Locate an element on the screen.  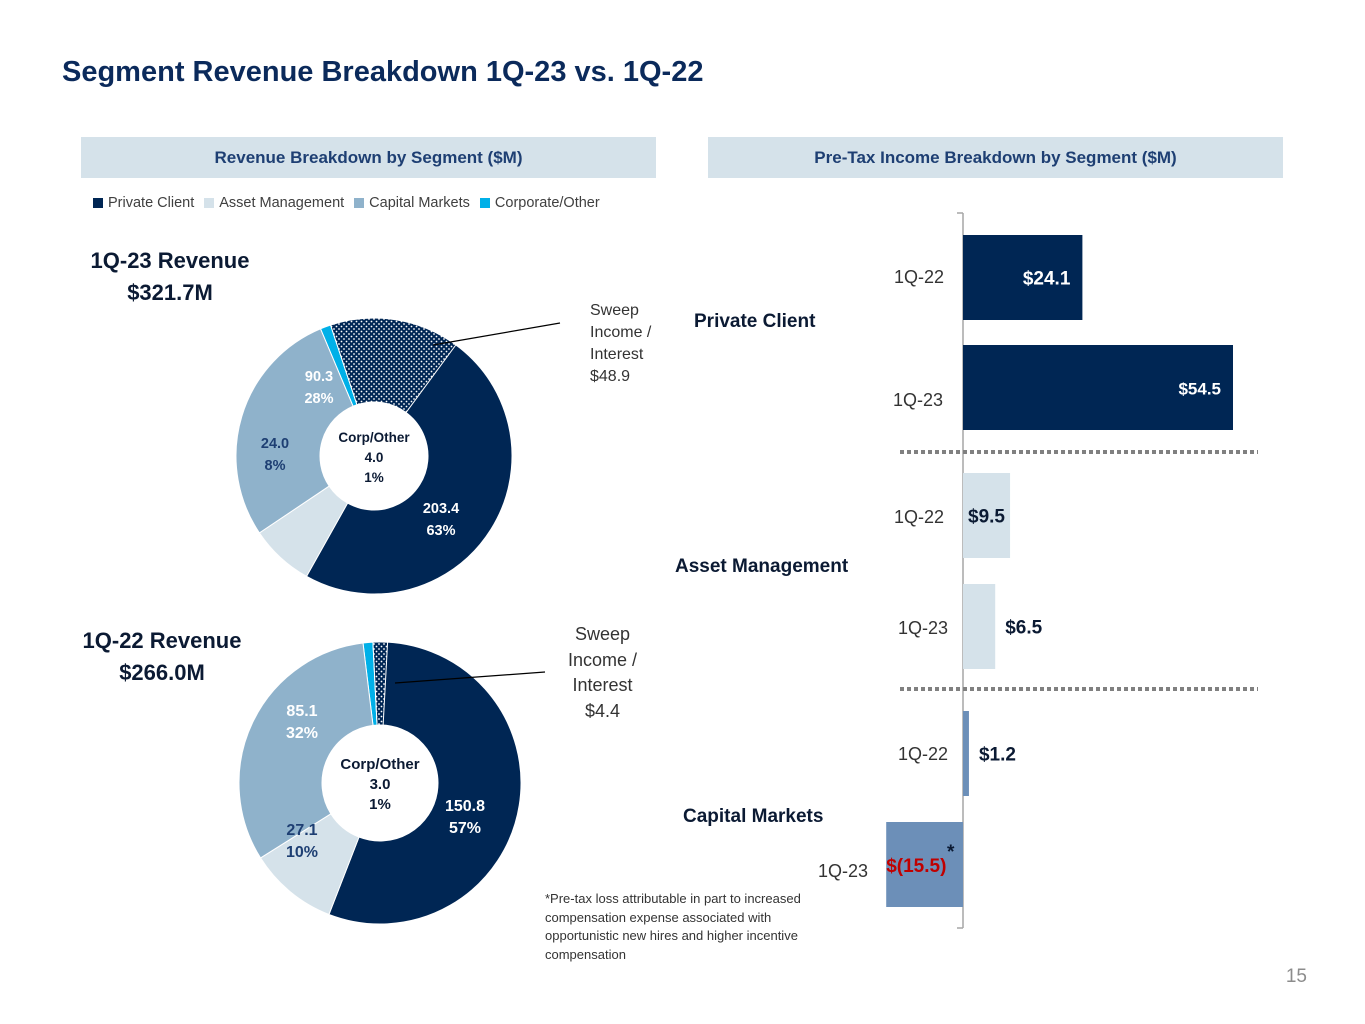
revenue-1q23-title-line1: 1Q-23 Revenue is located at coordinates (170, 260).